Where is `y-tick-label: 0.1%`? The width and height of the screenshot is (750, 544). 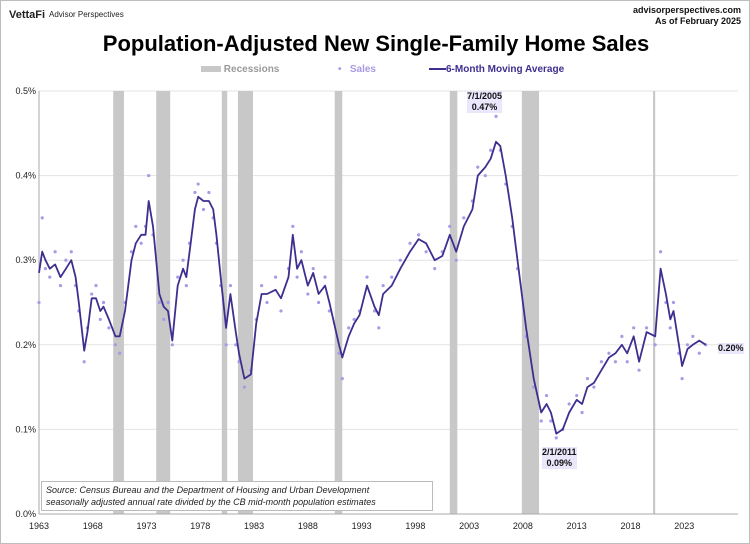 y-tick-label: 0.1% is located at coordinates (25, 429).